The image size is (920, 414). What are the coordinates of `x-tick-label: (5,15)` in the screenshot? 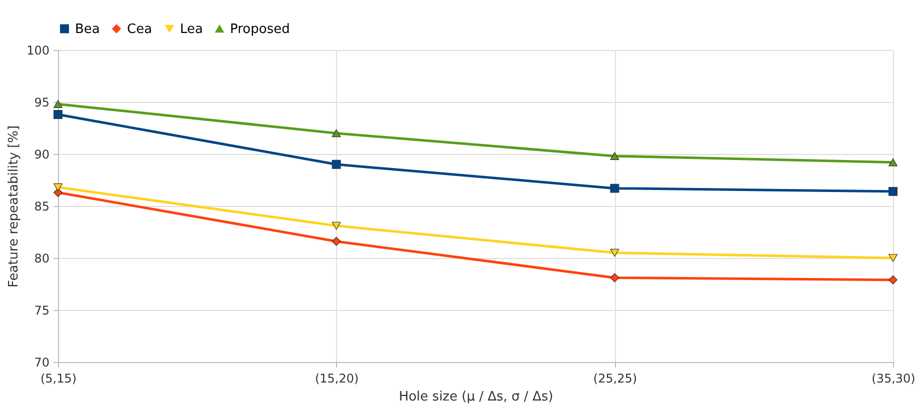 It's located at (58, 379).